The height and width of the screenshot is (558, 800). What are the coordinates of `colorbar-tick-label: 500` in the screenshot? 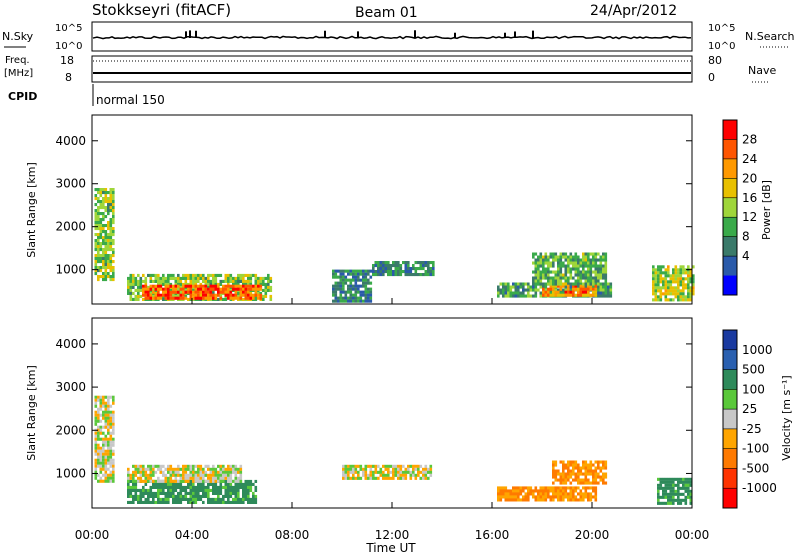 It's located at (753, 370).